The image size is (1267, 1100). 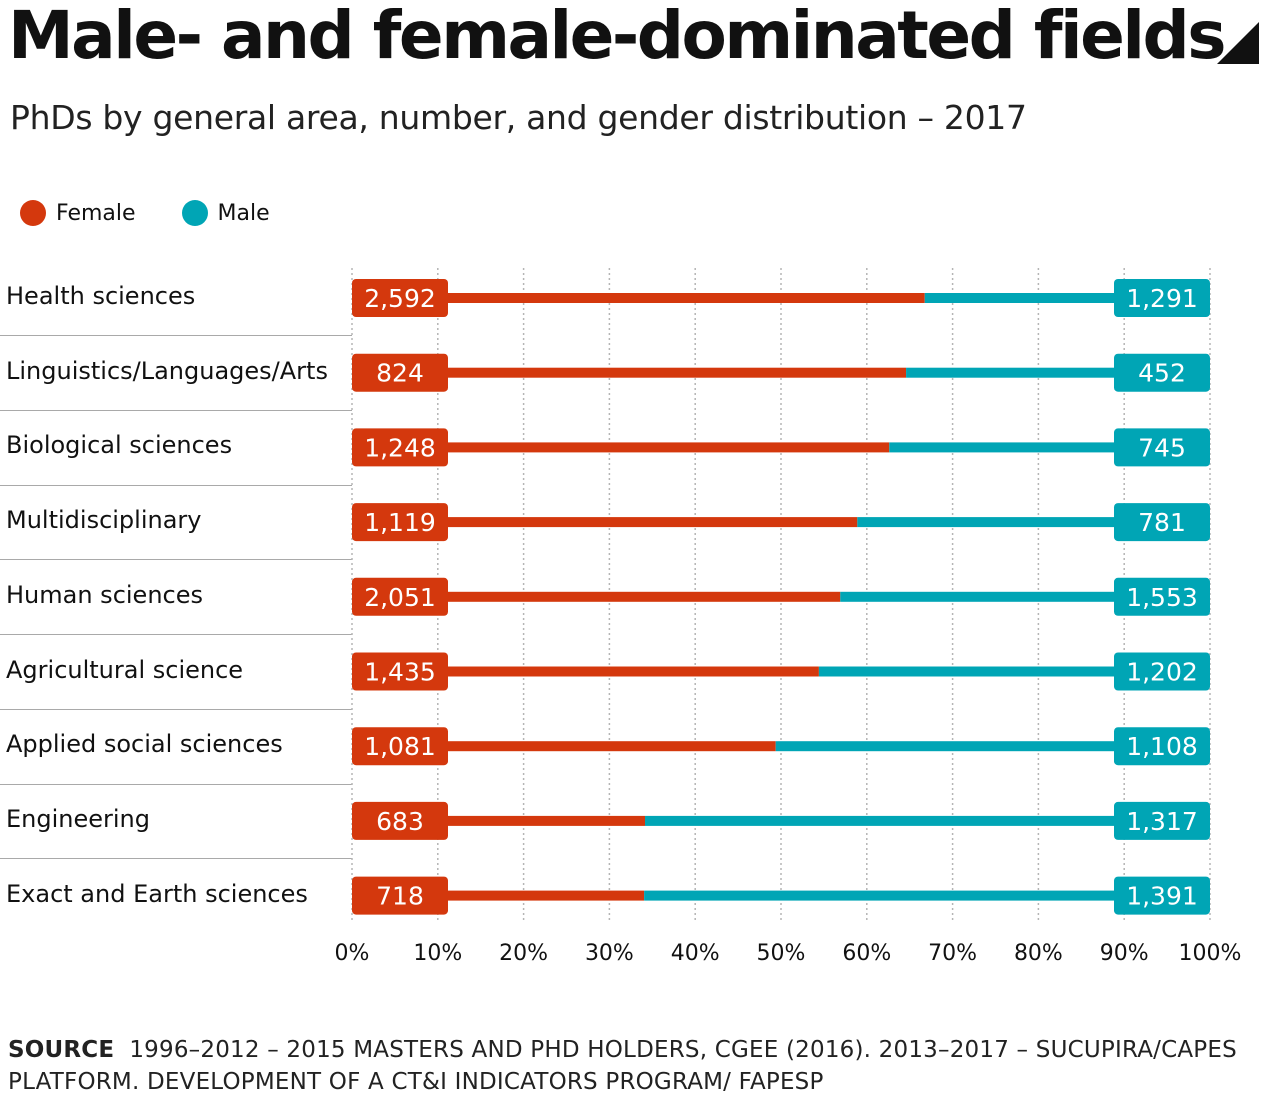 I want to click on category-label: Agricultural science, so click(x=125, y=669).